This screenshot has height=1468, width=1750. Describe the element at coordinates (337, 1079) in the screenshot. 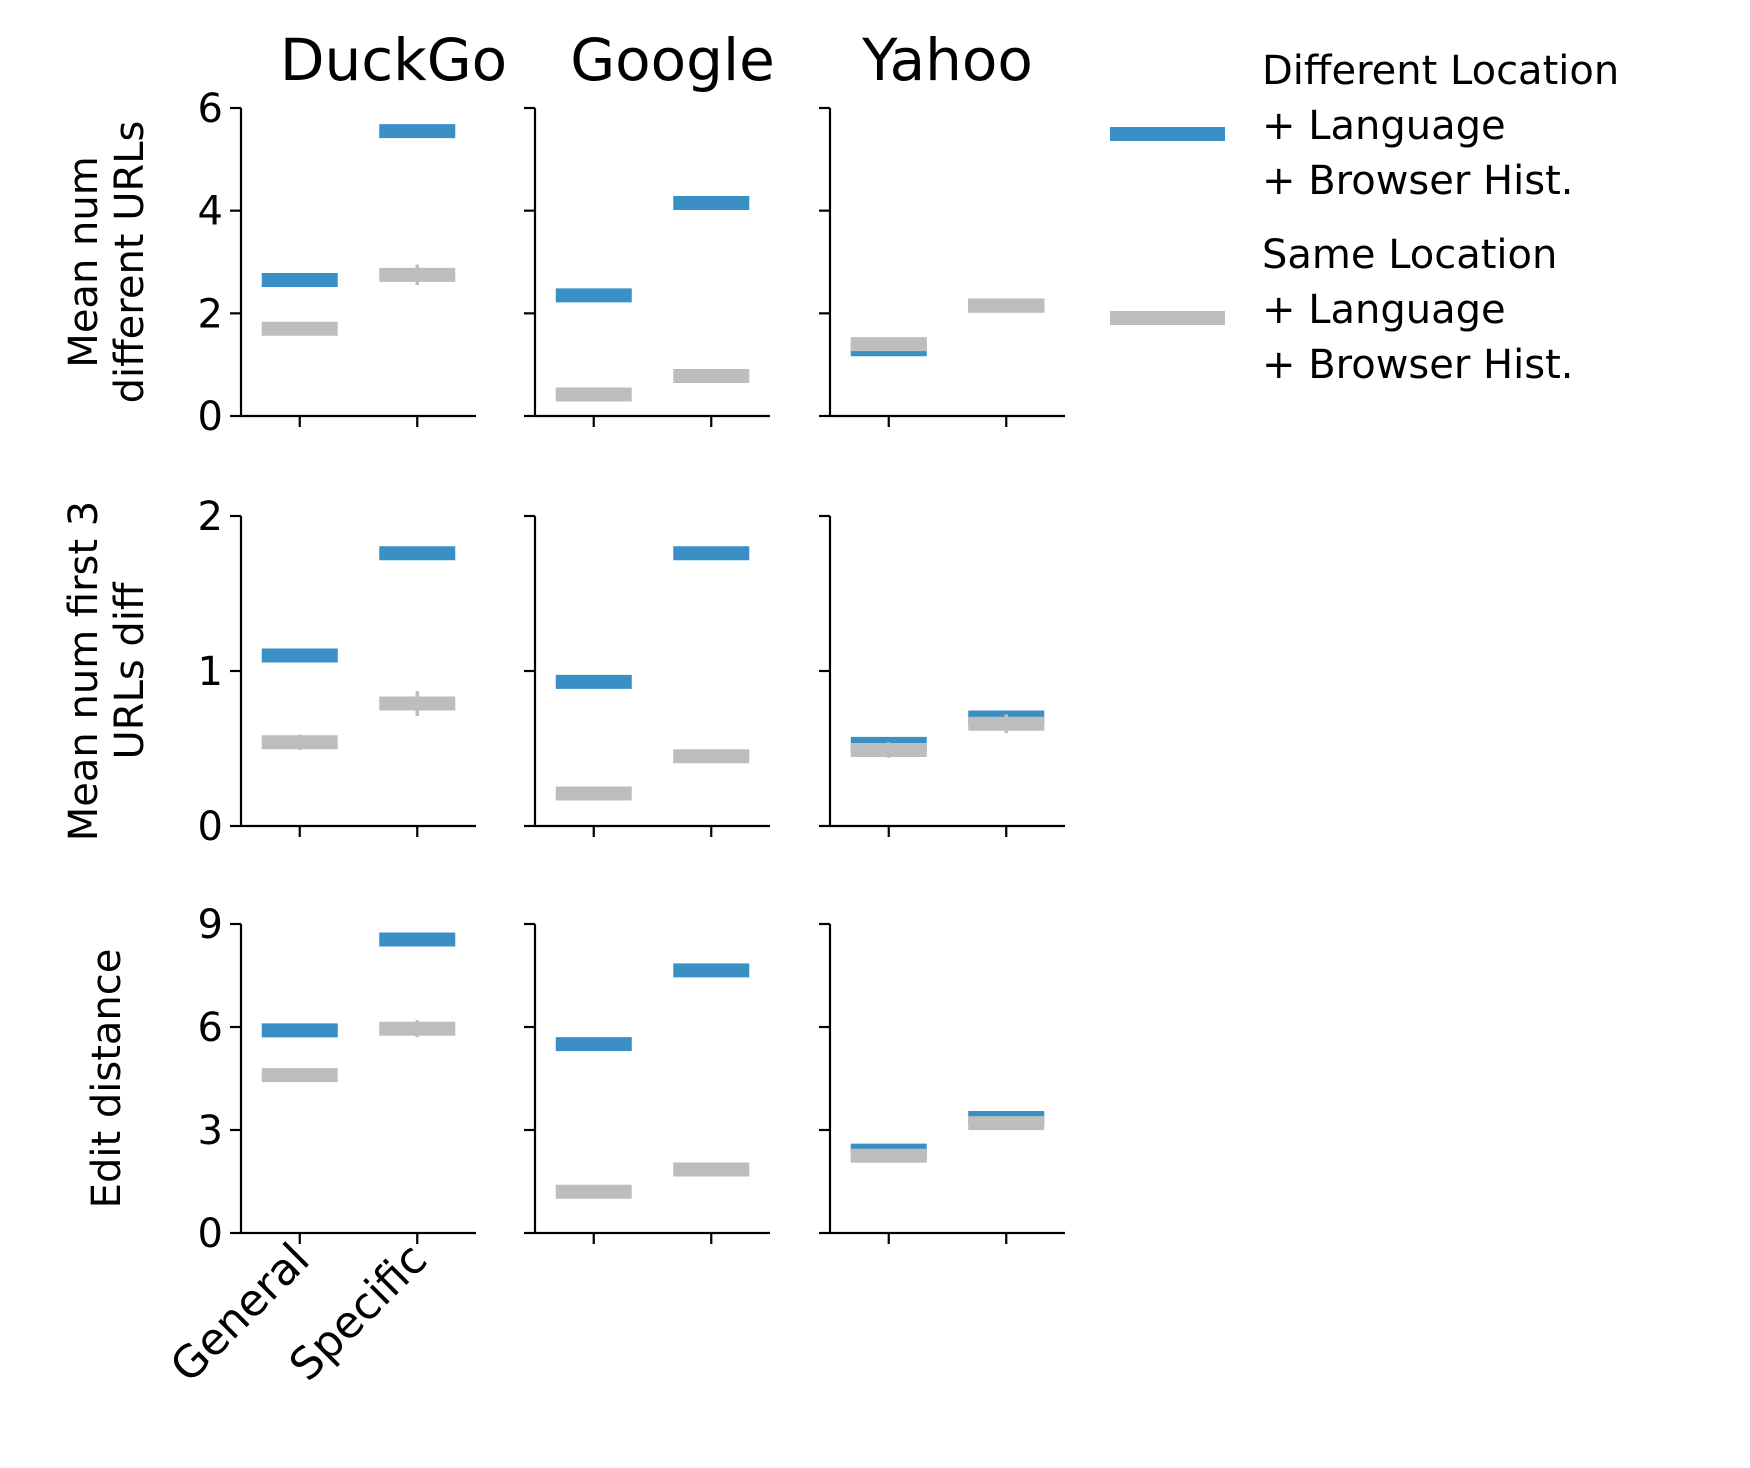

I see `panel-duckgo-row-3: 0 3 6 9` at that location.